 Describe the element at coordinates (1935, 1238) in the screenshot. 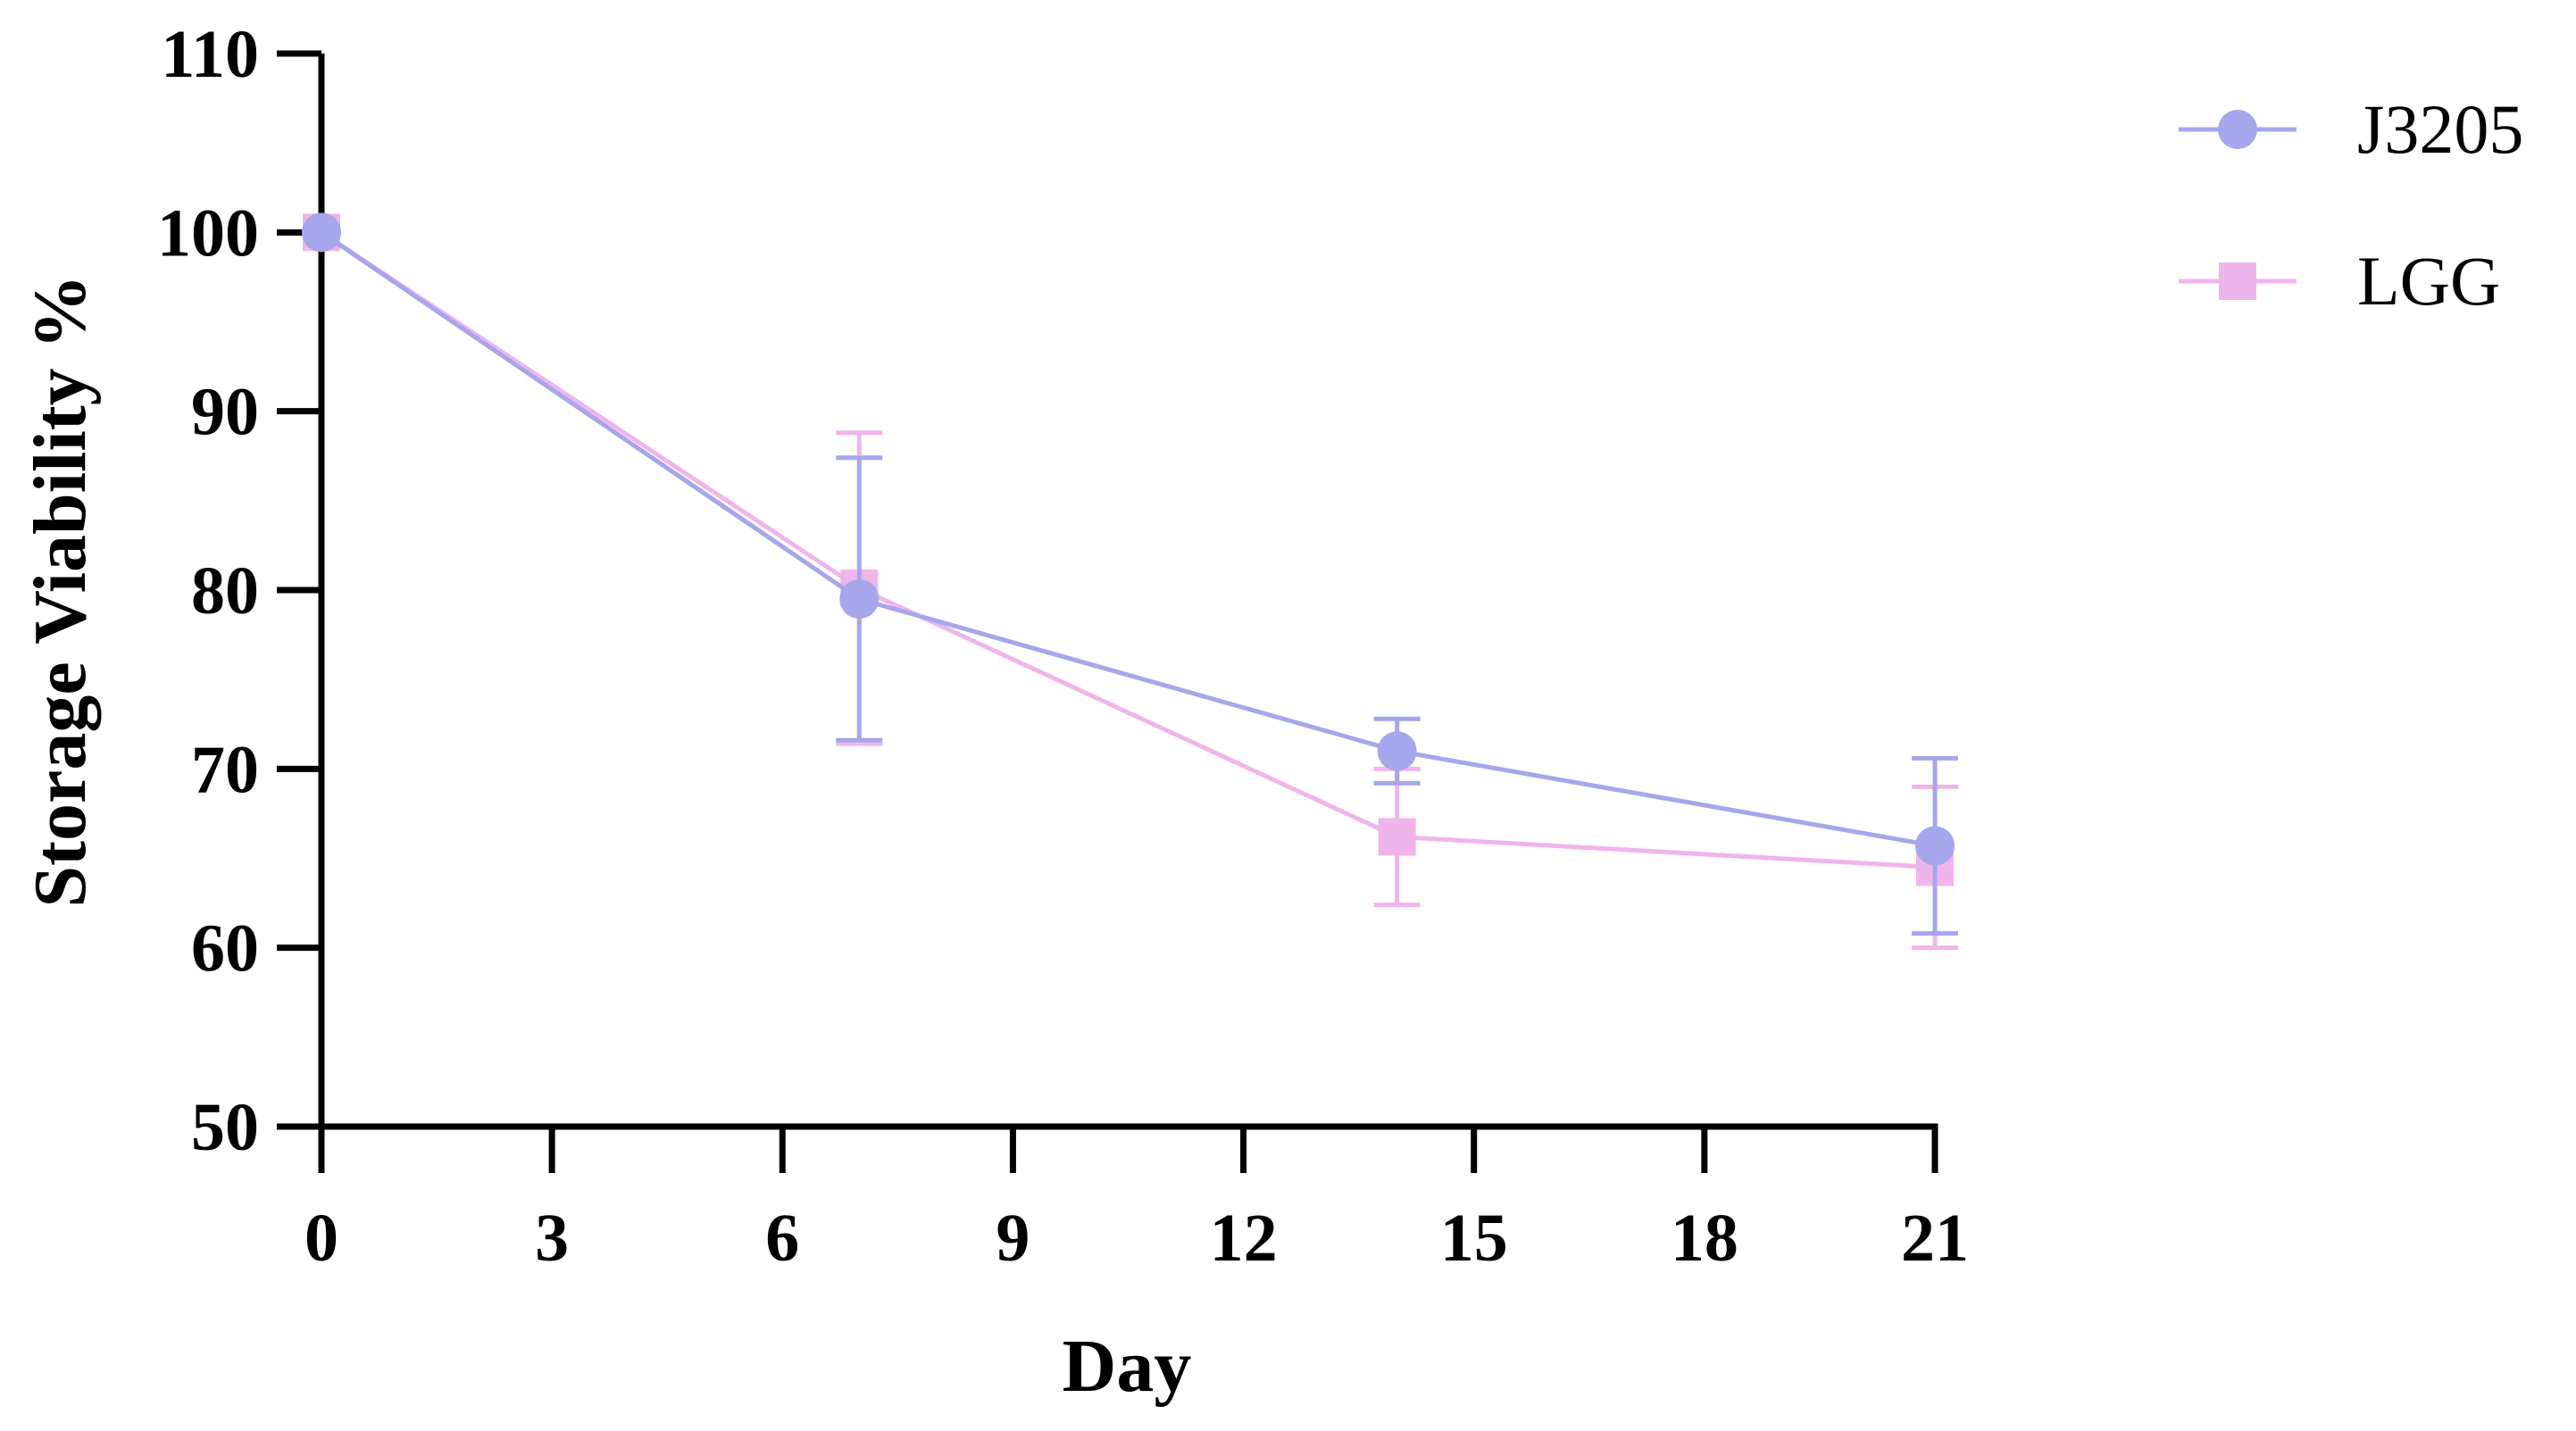

I see `x-tick-label: 21` at that location.